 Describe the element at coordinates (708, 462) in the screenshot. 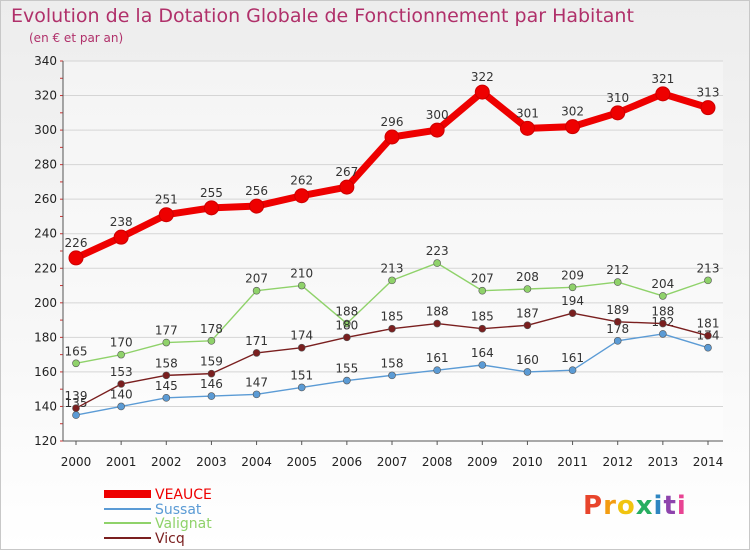

I see `x-tick-label: 2014` at that location.